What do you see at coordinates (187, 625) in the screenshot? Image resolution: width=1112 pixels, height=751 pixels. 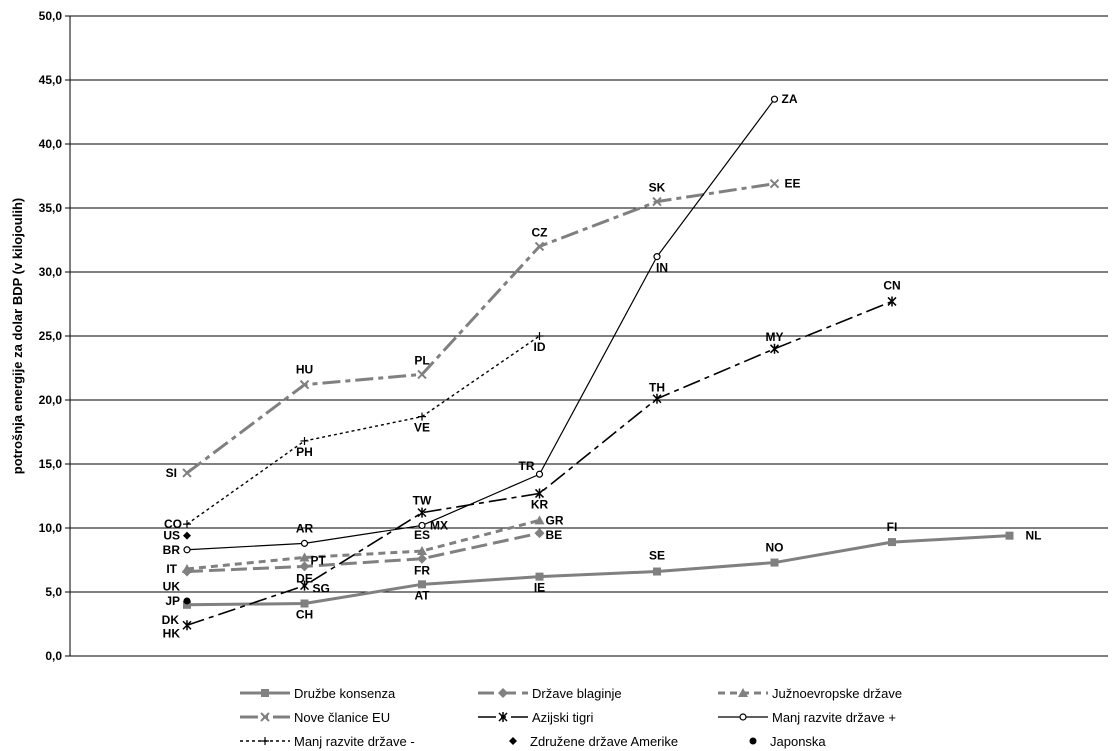 I see `marker-hk` at bounding box center [187, 625].